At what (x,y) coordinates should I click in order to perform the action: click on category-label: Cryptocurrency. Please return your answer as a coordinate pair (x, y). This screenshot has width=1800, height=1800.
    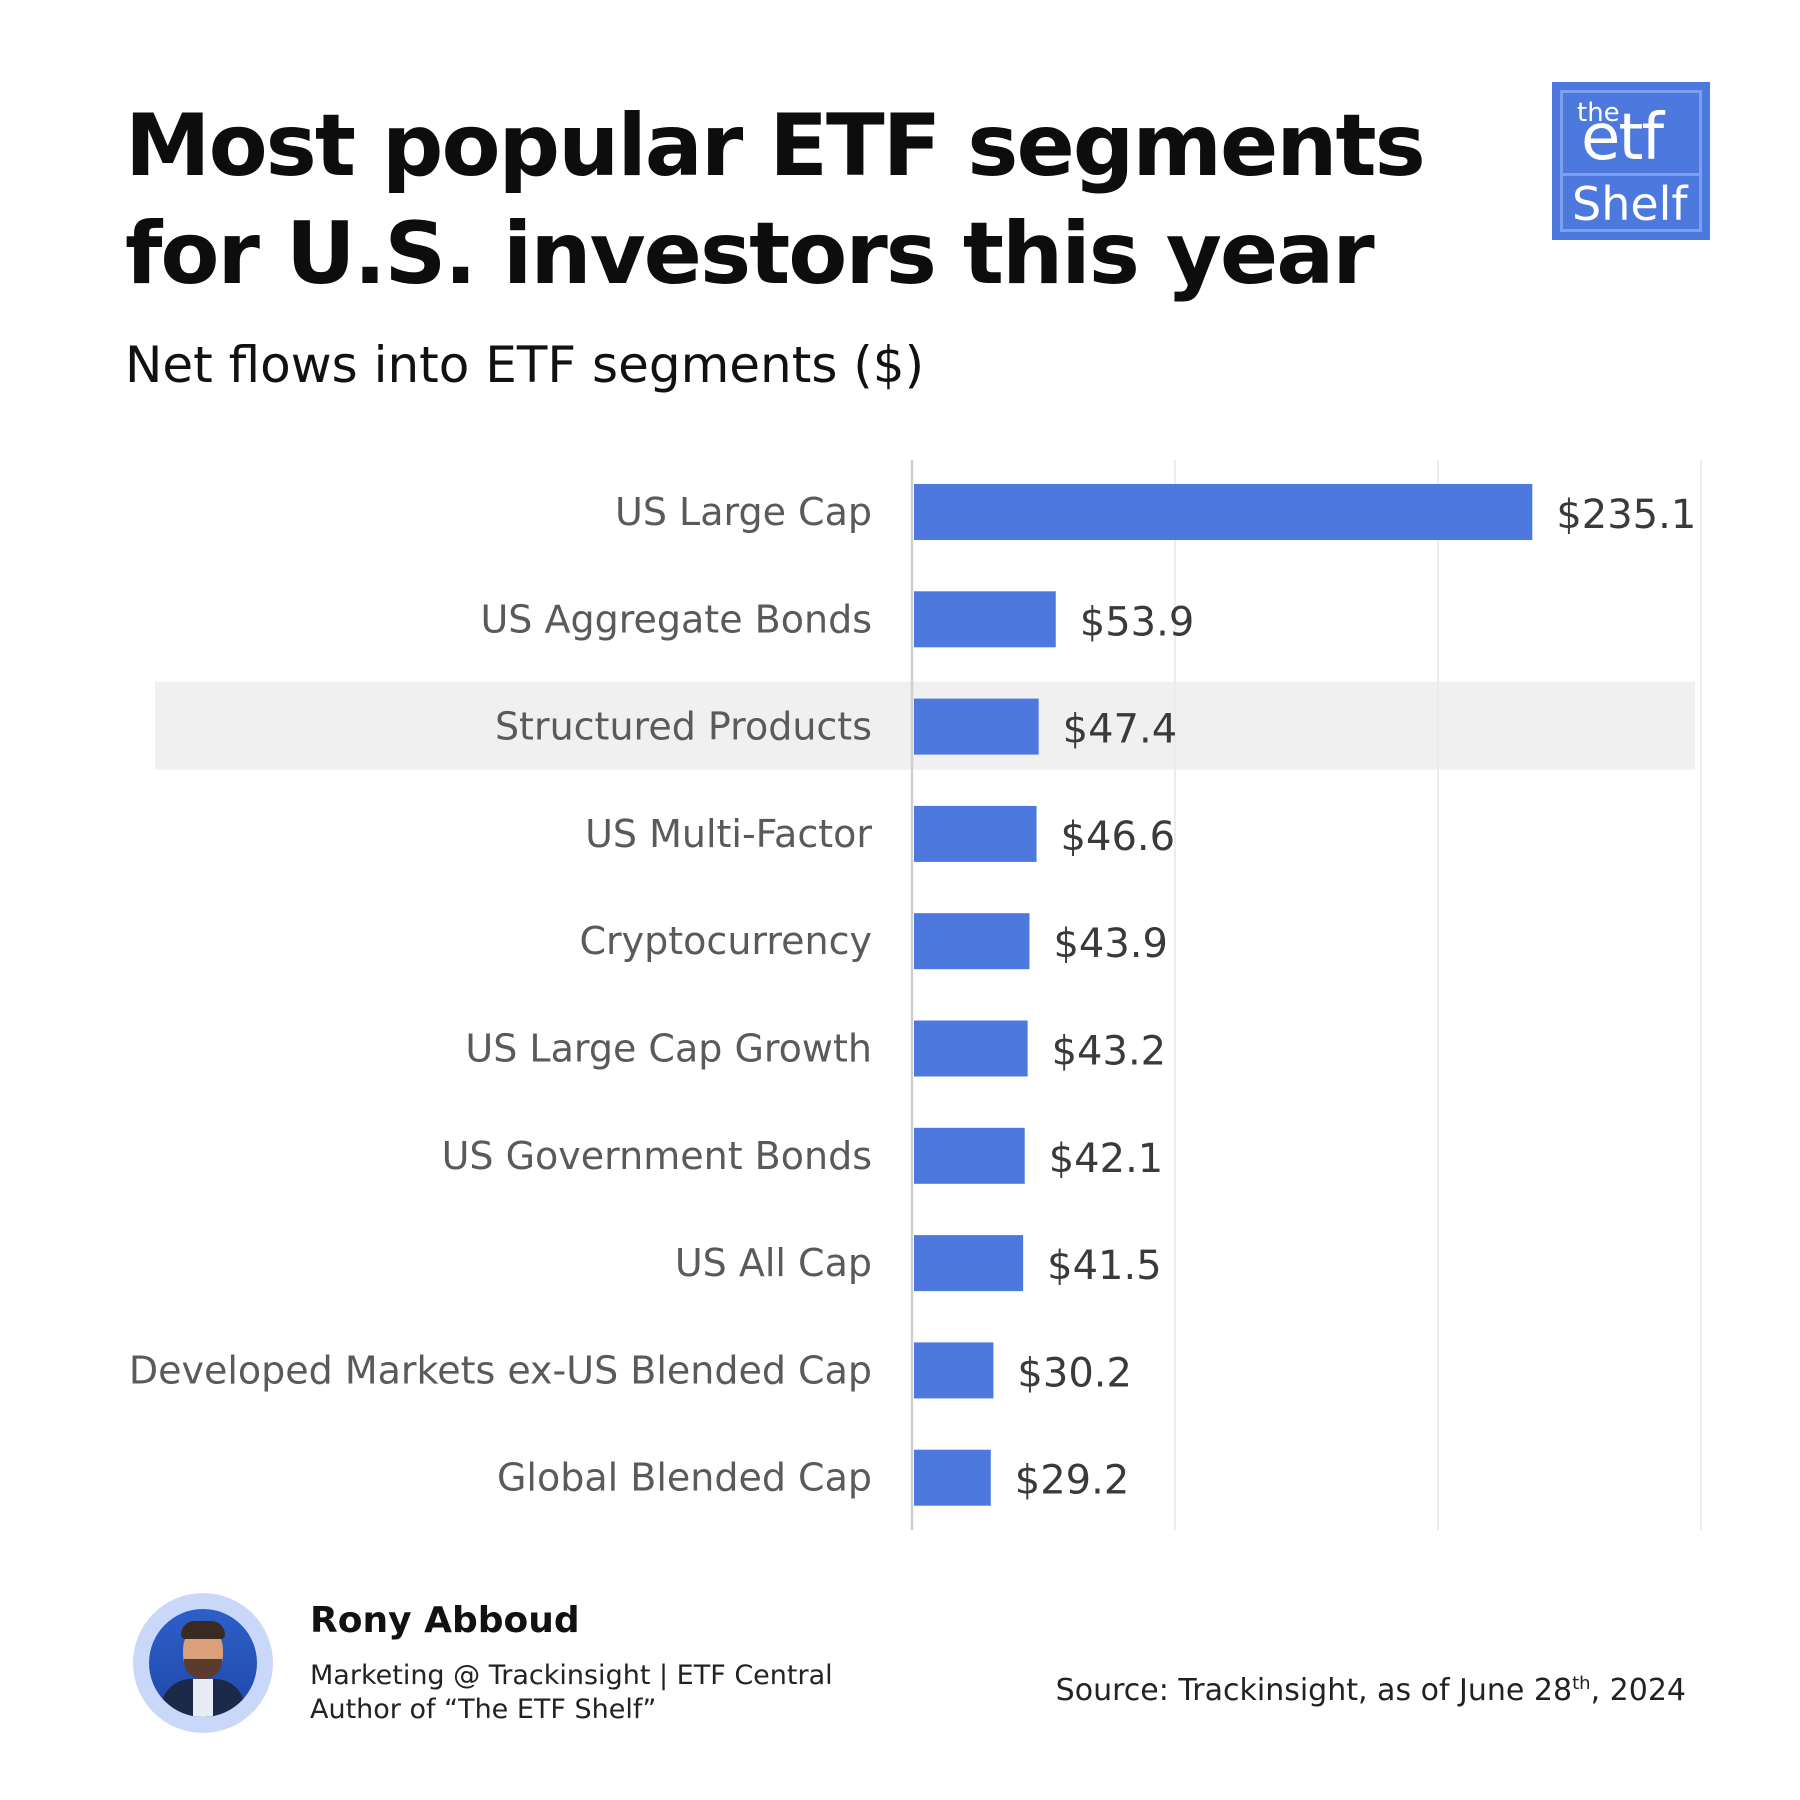
    Looking at the image, I should click on (726, 941).